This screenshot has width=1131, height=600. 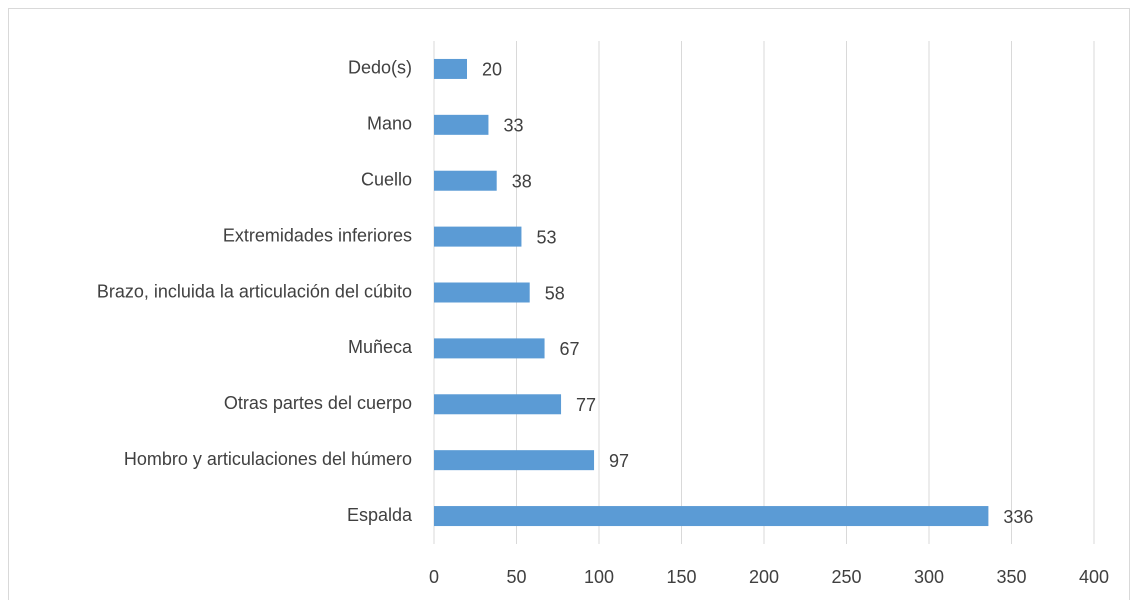 I want to click on y-tick-label: Dedo(s), so click(x=380, y=68).